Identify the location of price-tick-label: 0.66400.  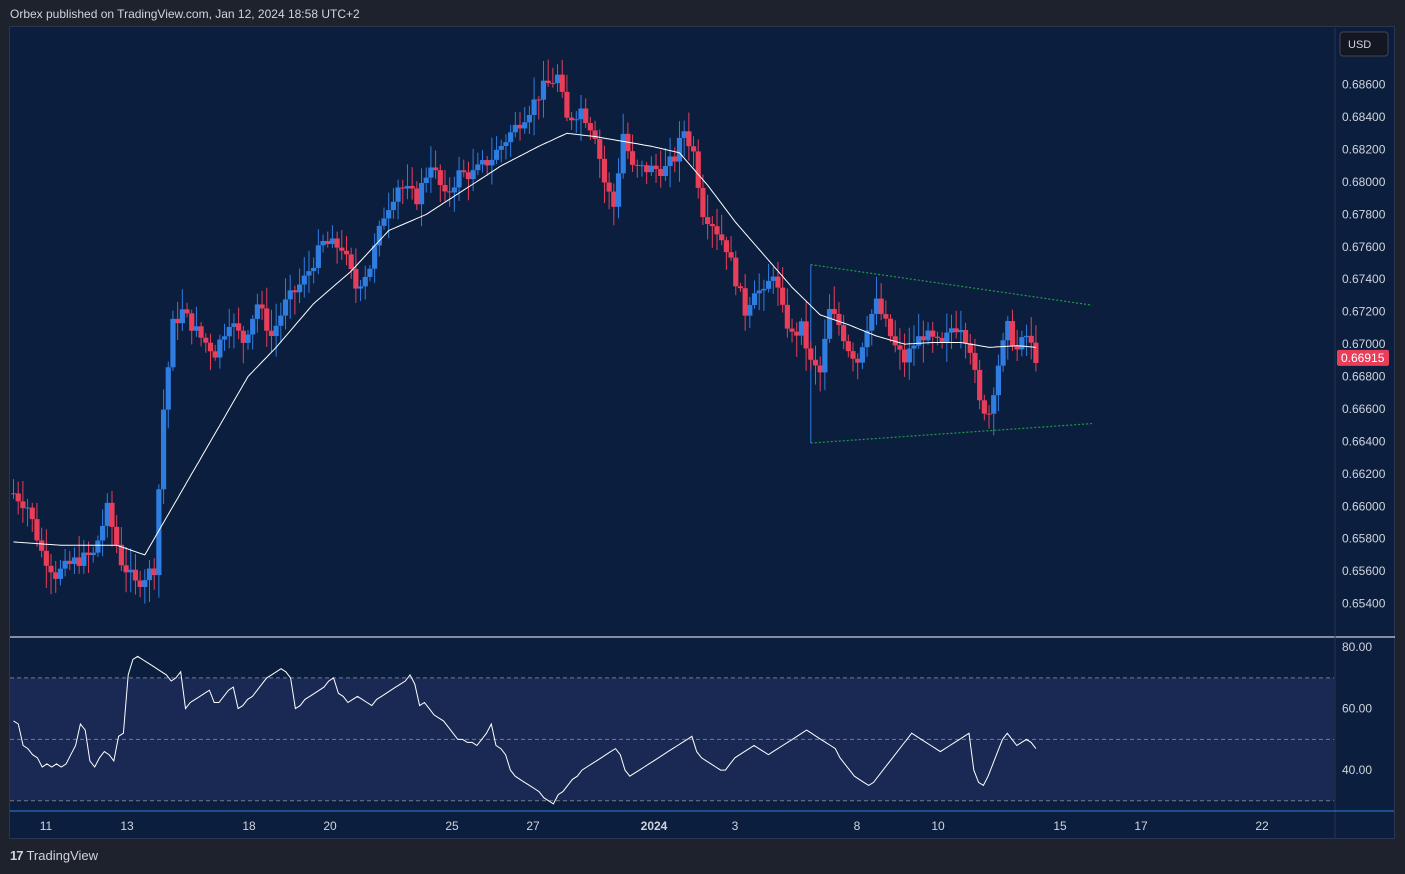
(1364, 441).